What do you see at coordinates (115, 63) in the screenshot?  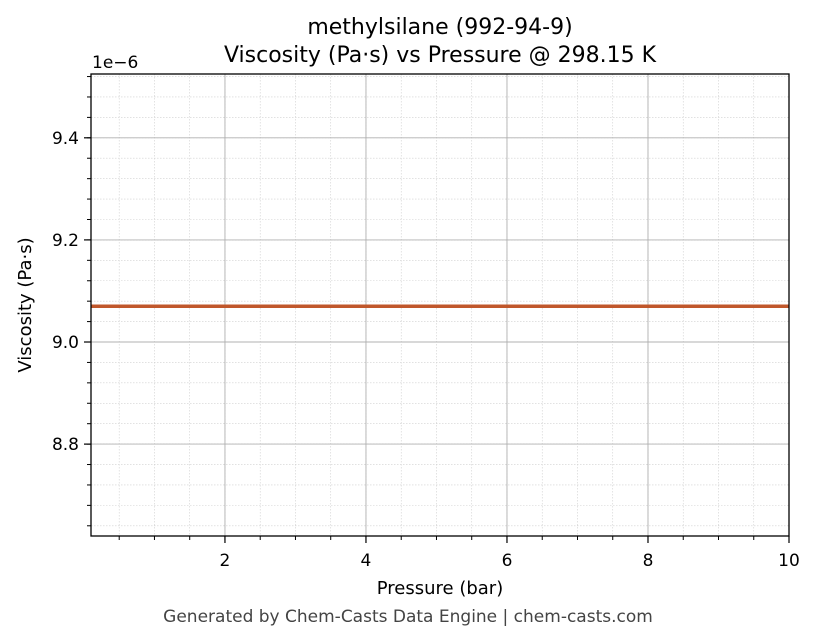 I see `y-scale-label: 1e−6` at bounding box center [115, 63].